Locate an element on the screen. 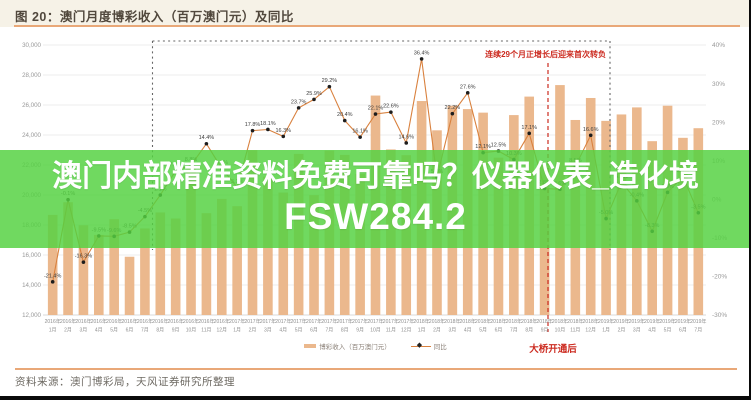 The width and height of the screenshot is (751, 400). yoy-point-label: 23.7% is located at coordinates (299, 102).